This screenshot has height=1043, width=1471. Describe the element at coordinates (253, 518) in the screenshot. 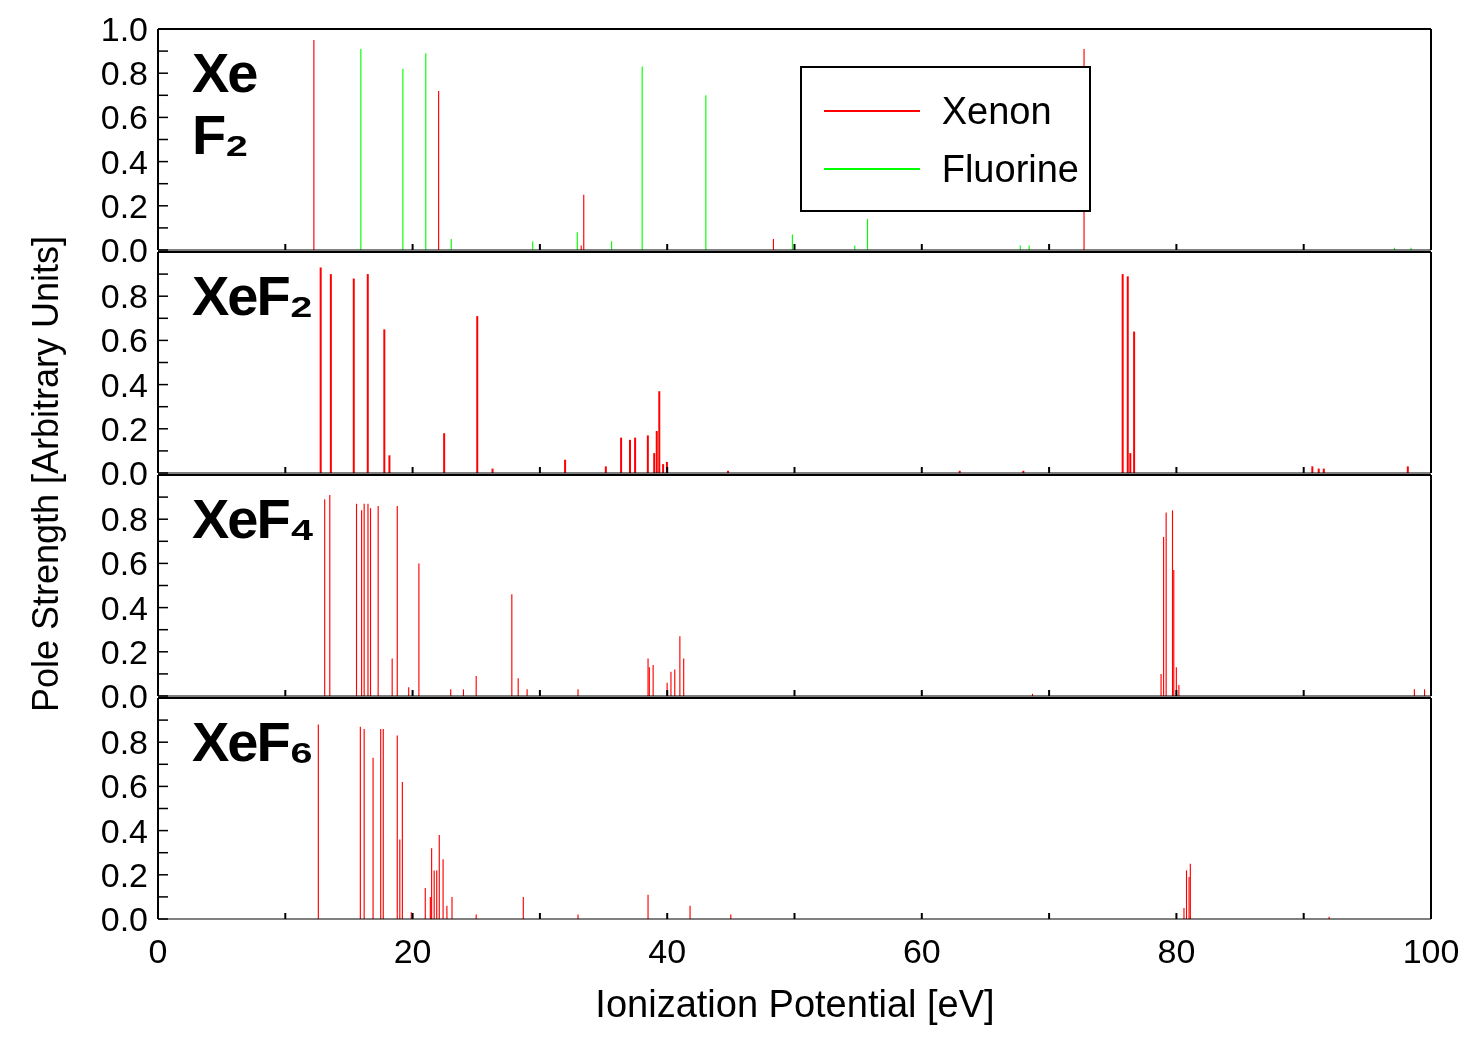

I see `chart-title: XeF₄` at that location.